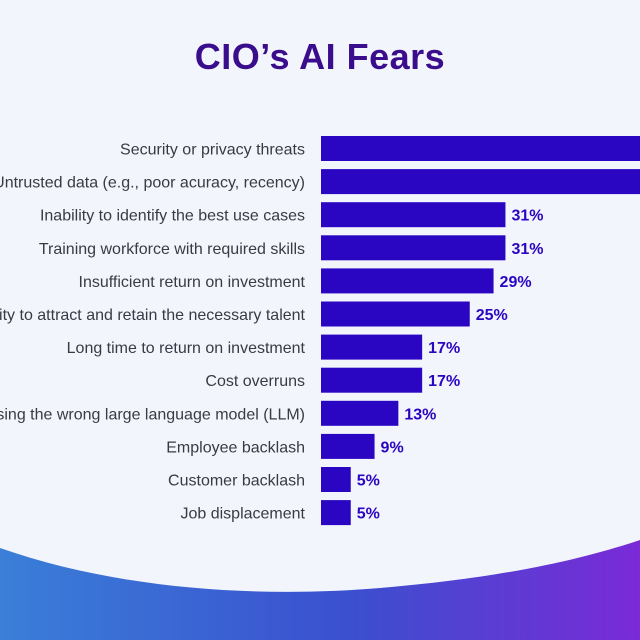  Describe the element at coordinates (255, 381) in the screenshot. I see `category-label-8: Cost overruns` at that location.